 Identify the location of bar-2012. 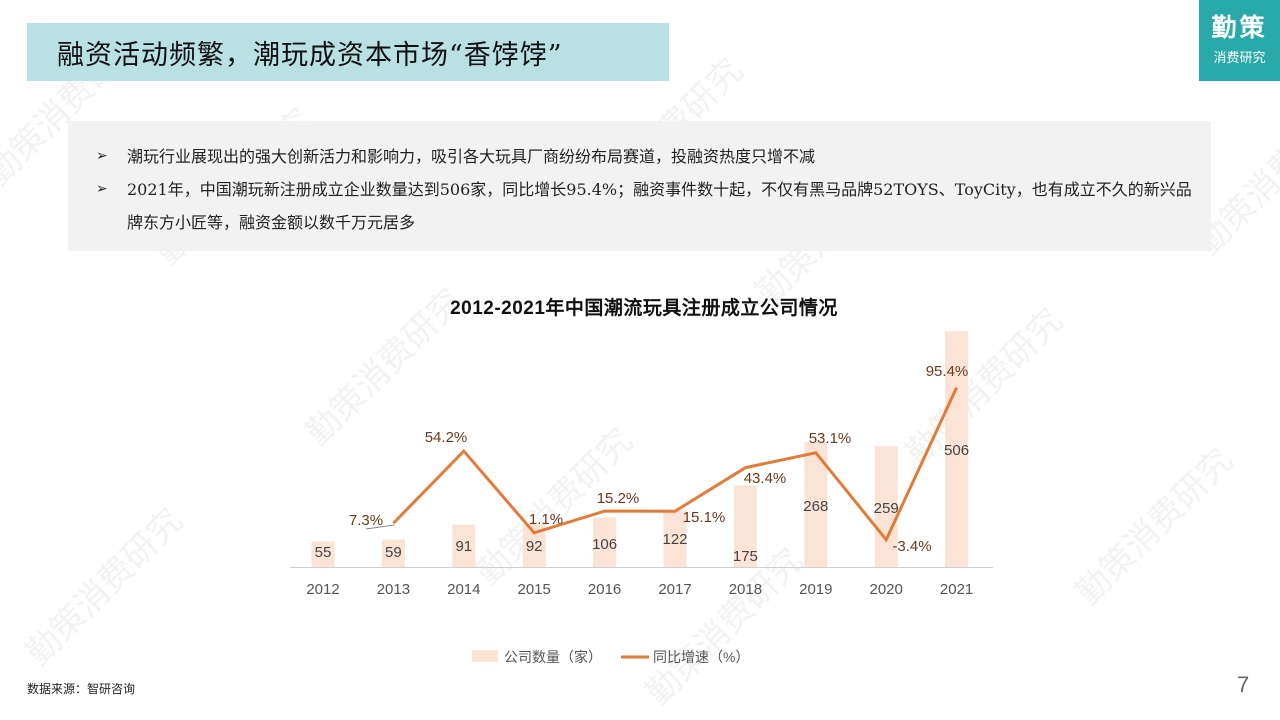
(323, 554).